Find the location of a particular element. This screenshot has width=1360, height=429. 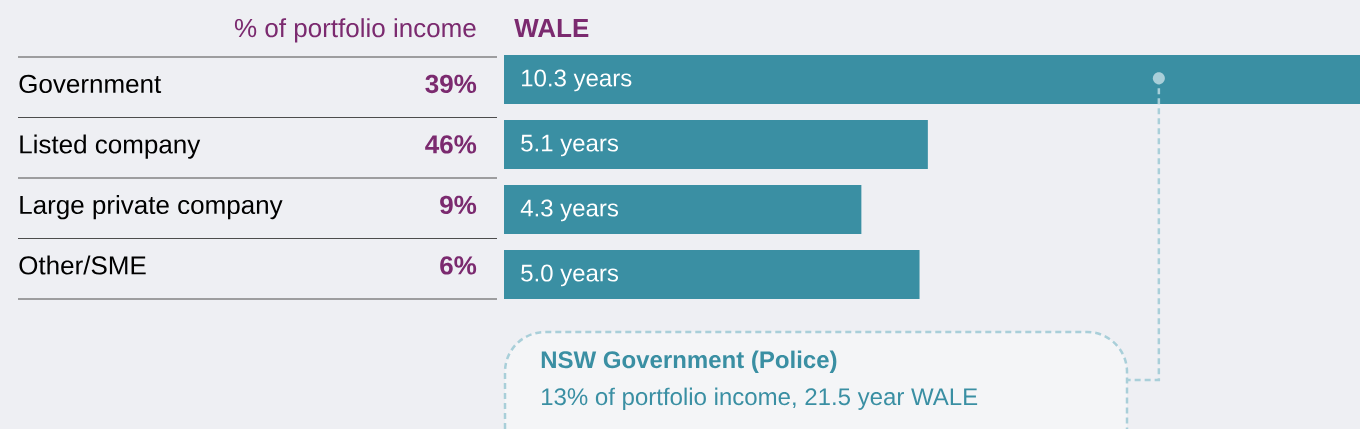

y-tick-label: Listed company is located at coordinates (110, 146).